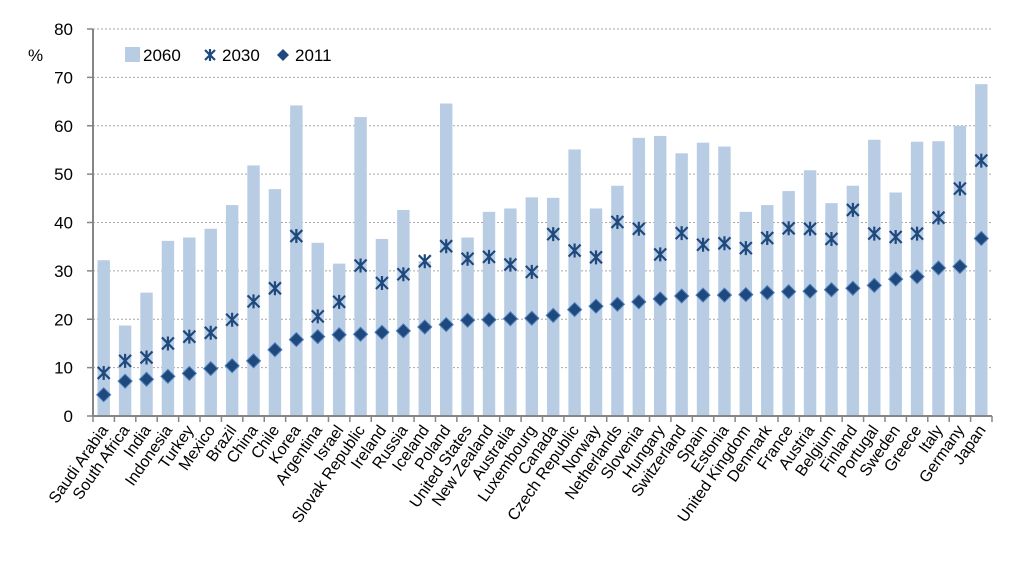  I want to click on legend-label-2030: 2030, so click(241, 55).